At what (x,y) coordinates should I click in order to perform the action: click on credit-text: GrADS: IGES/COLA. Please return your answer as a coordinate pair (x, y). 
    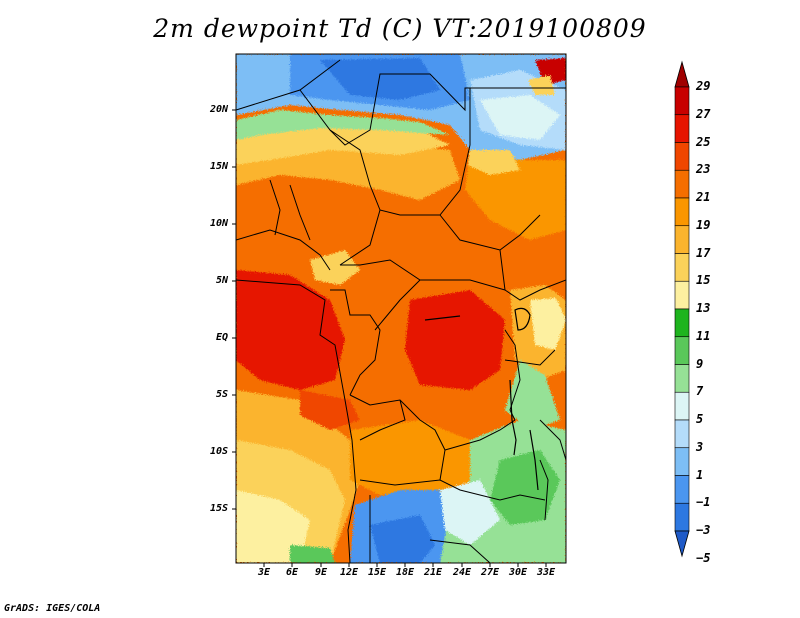
    Looking at the image, I should click on (52, 608).